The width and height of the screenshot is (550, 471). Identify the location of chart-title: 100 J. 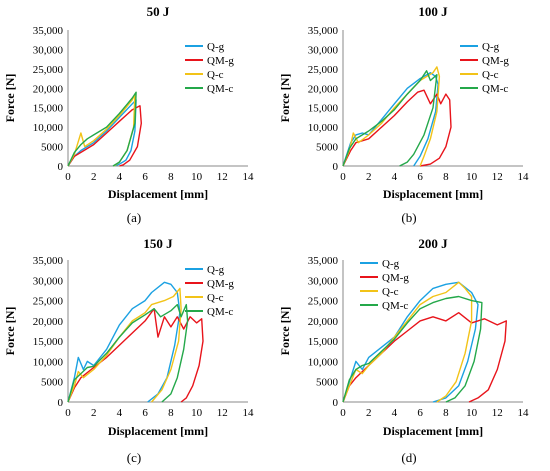
(433, 11).